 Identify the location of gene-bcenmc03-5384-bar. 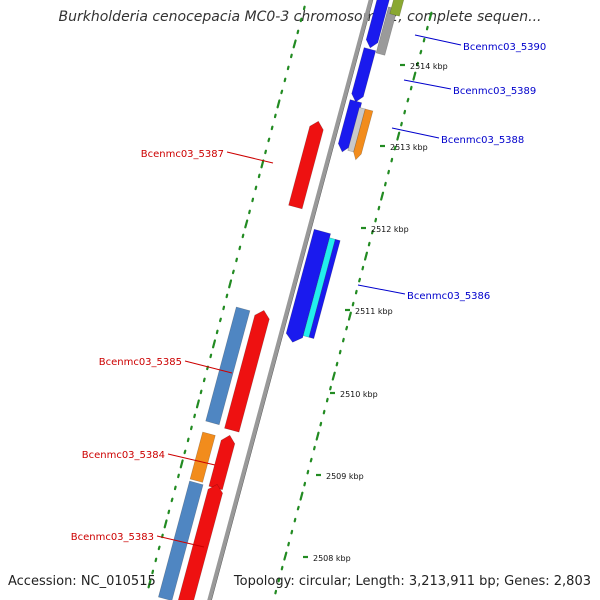
(222, 462).